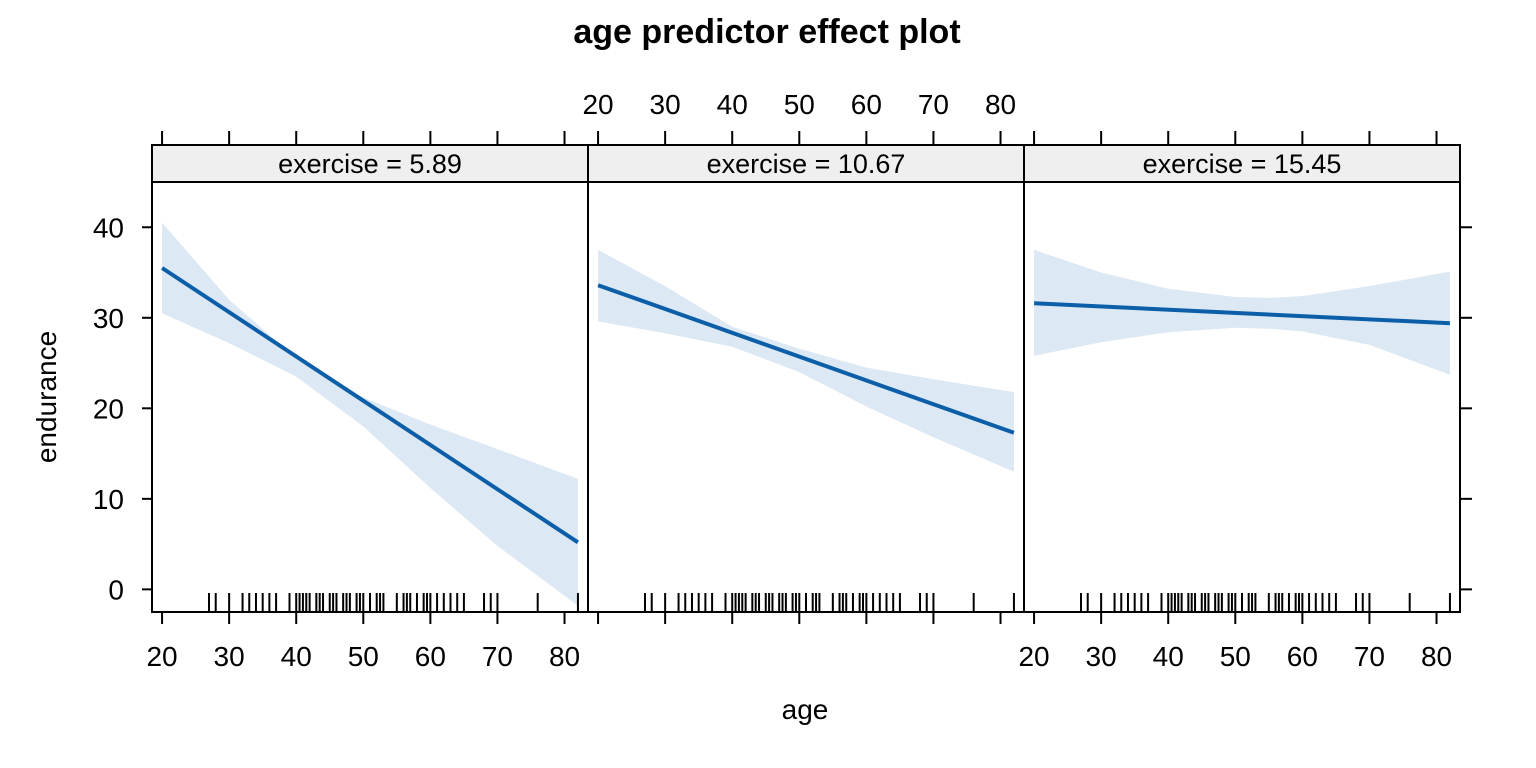  What do you see at coordinates (1242, 164) in the screenshot?
I see `strip-label-3: exercise = 15.45` at bounding box center [1242, 164].